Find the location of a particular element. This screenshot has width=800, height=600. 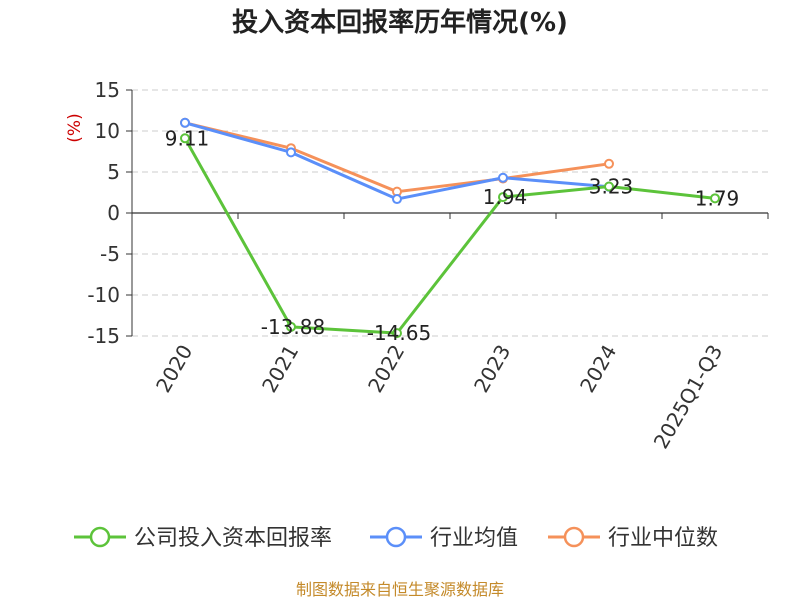

x-tick-label: 2021 is located at coordinates (280, 369).